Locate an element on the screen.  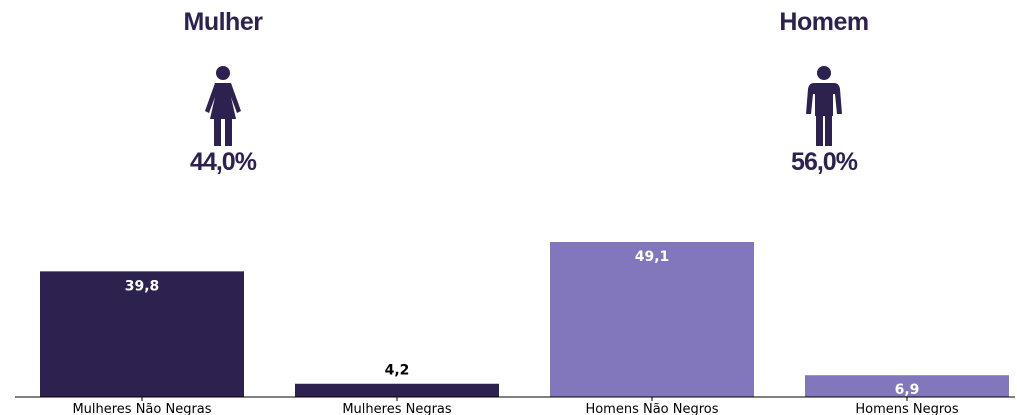
bar-value-label-0: 39,8 is located at coordinates (142, 286).